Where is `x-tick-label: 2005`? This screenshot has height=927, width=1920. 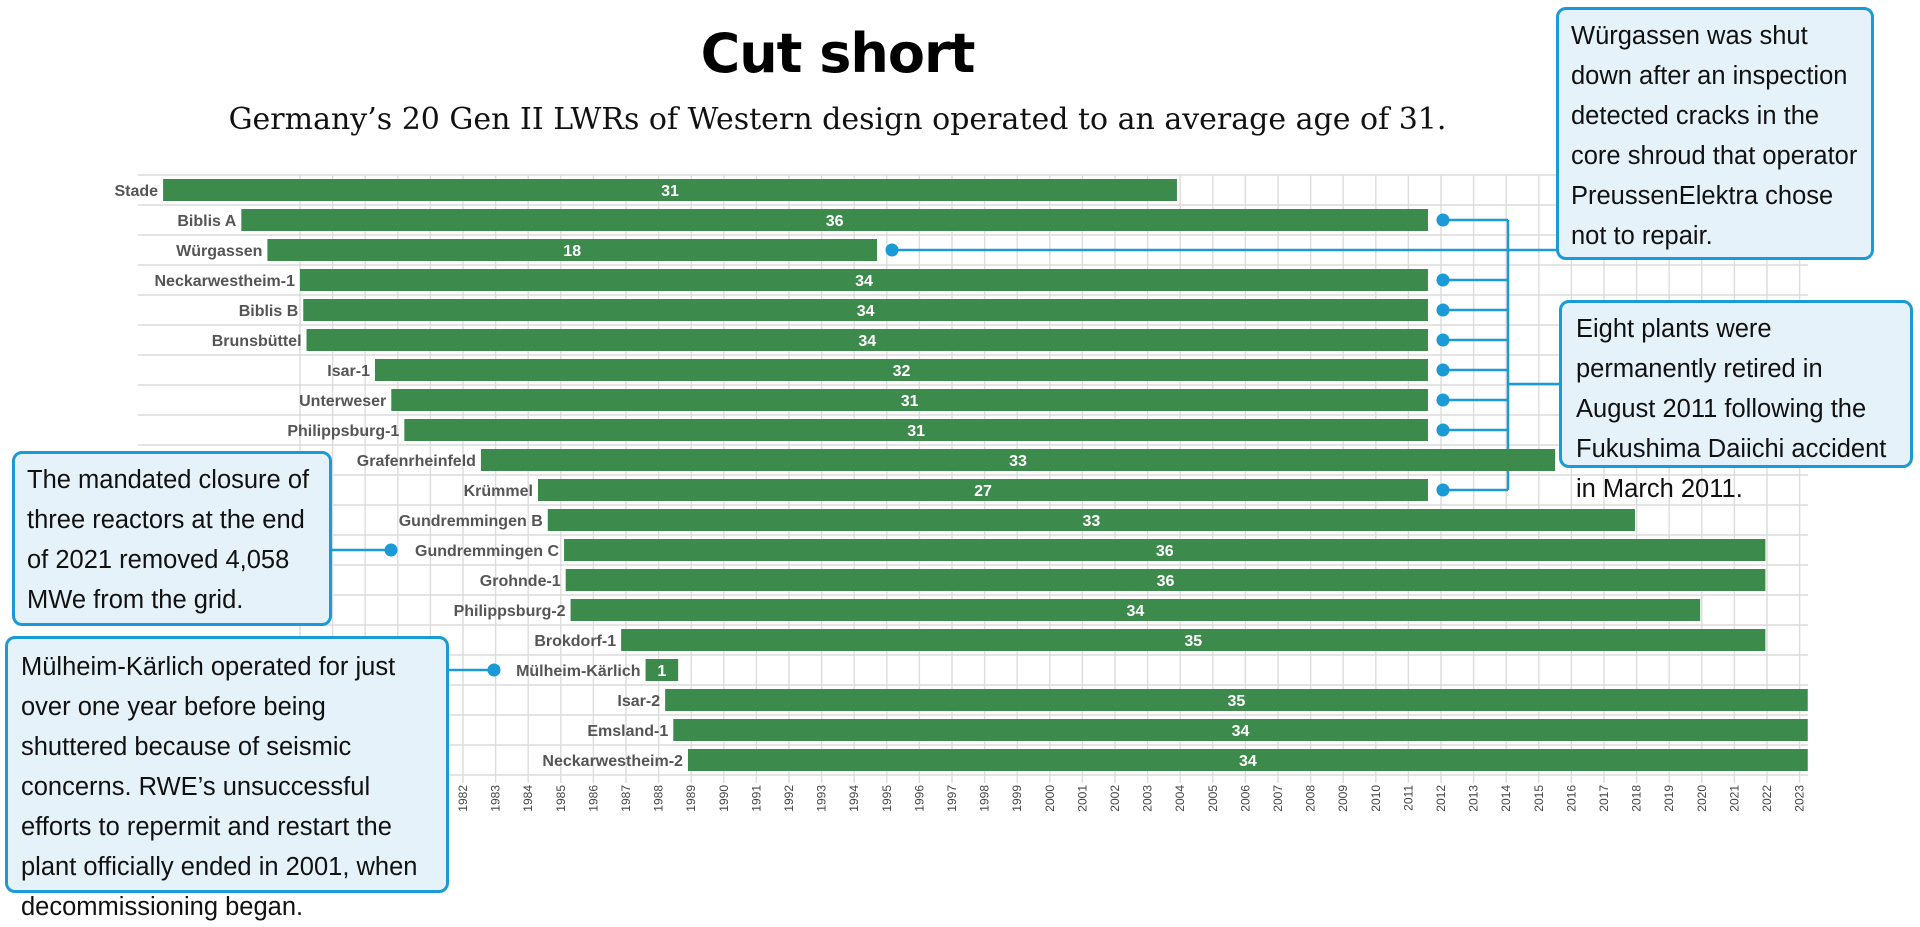 x-tick-label: 2005 is located at coordinates (1213, 798).